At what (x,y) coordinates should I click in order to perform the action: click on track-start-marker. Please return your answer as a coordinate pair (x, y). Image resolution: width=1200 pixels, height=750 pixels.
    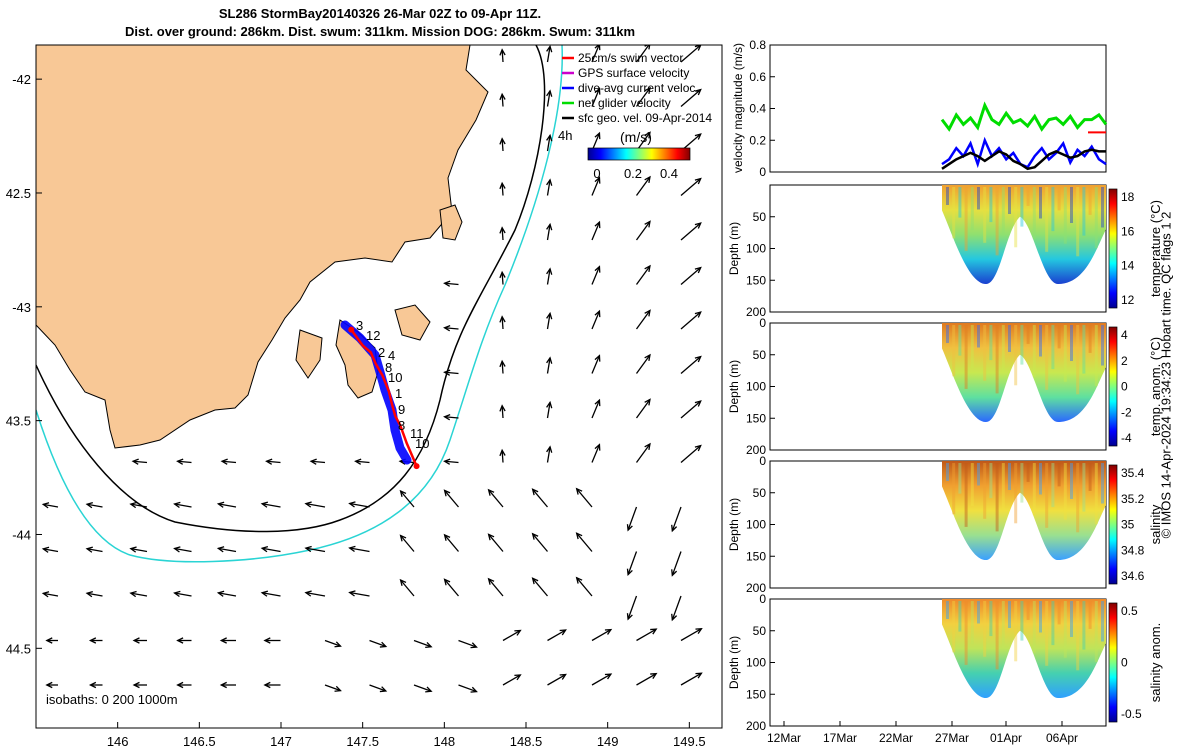
    Looking at the image, I should click on (351, 329).